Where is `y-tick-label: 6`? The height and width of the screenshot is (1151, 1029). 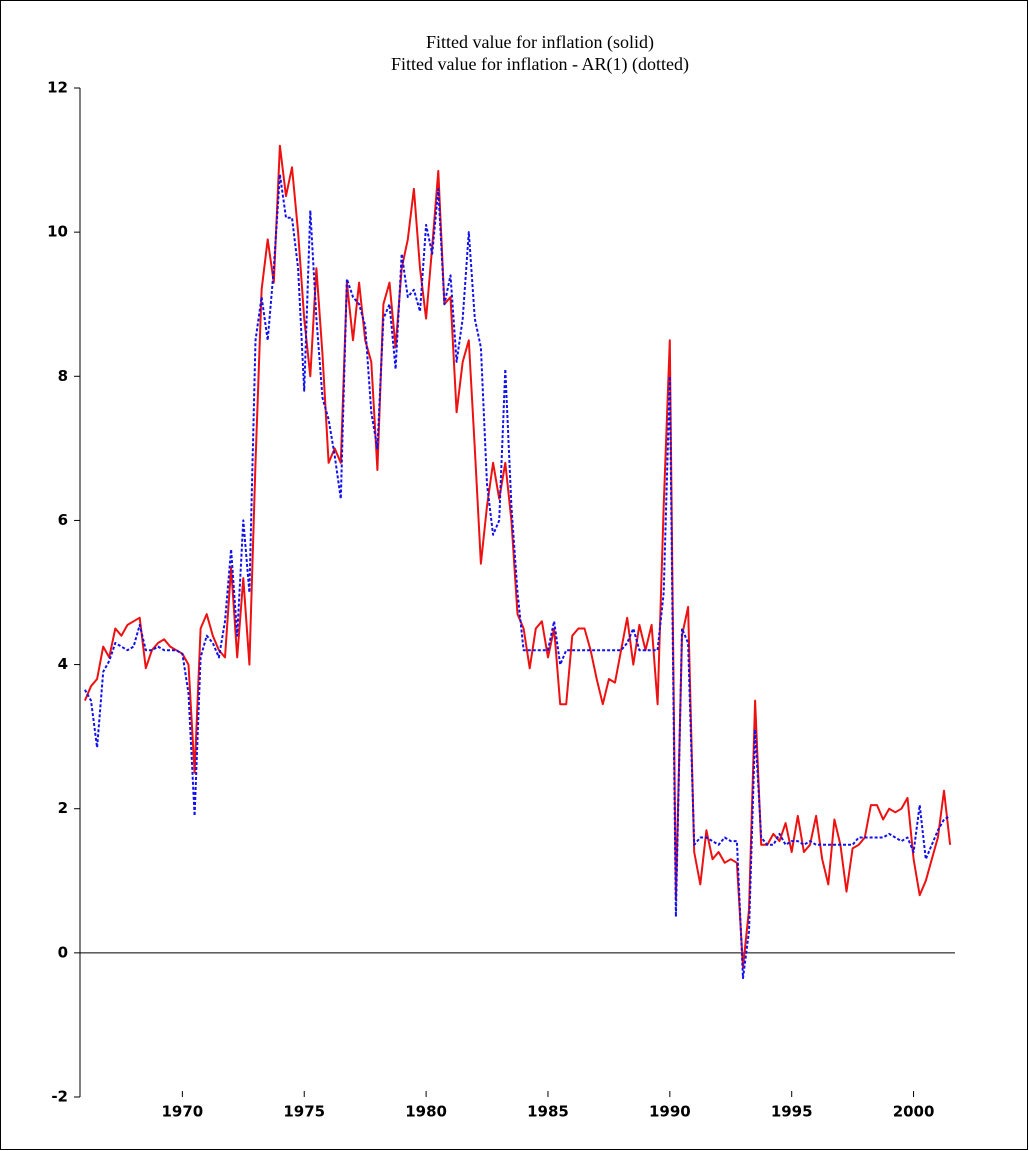 y-tick-label: 6 is located at coordinates (63, 520).